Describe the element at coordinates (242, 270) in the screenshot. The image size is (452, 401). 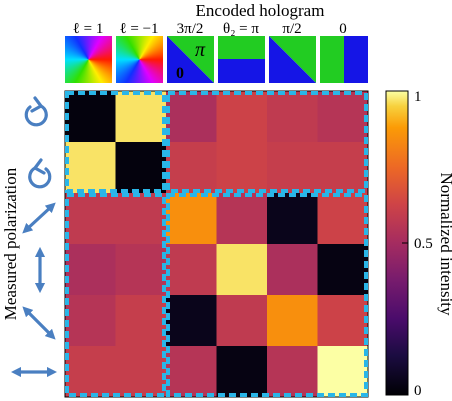
I see `heatmap-cell-r3-c3` at that location.